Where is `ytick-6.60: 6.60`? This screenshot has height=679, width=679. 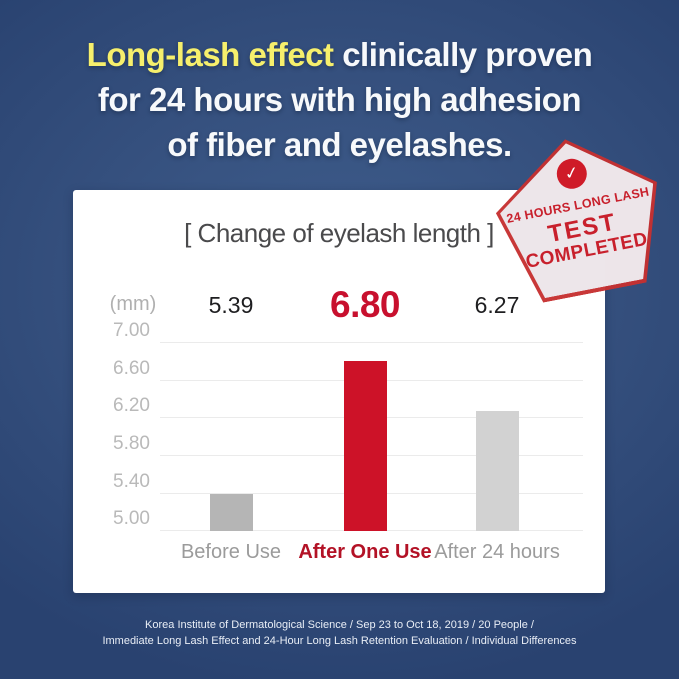
ytick-6.60: 6.60 is located at coordinates (131, 368).